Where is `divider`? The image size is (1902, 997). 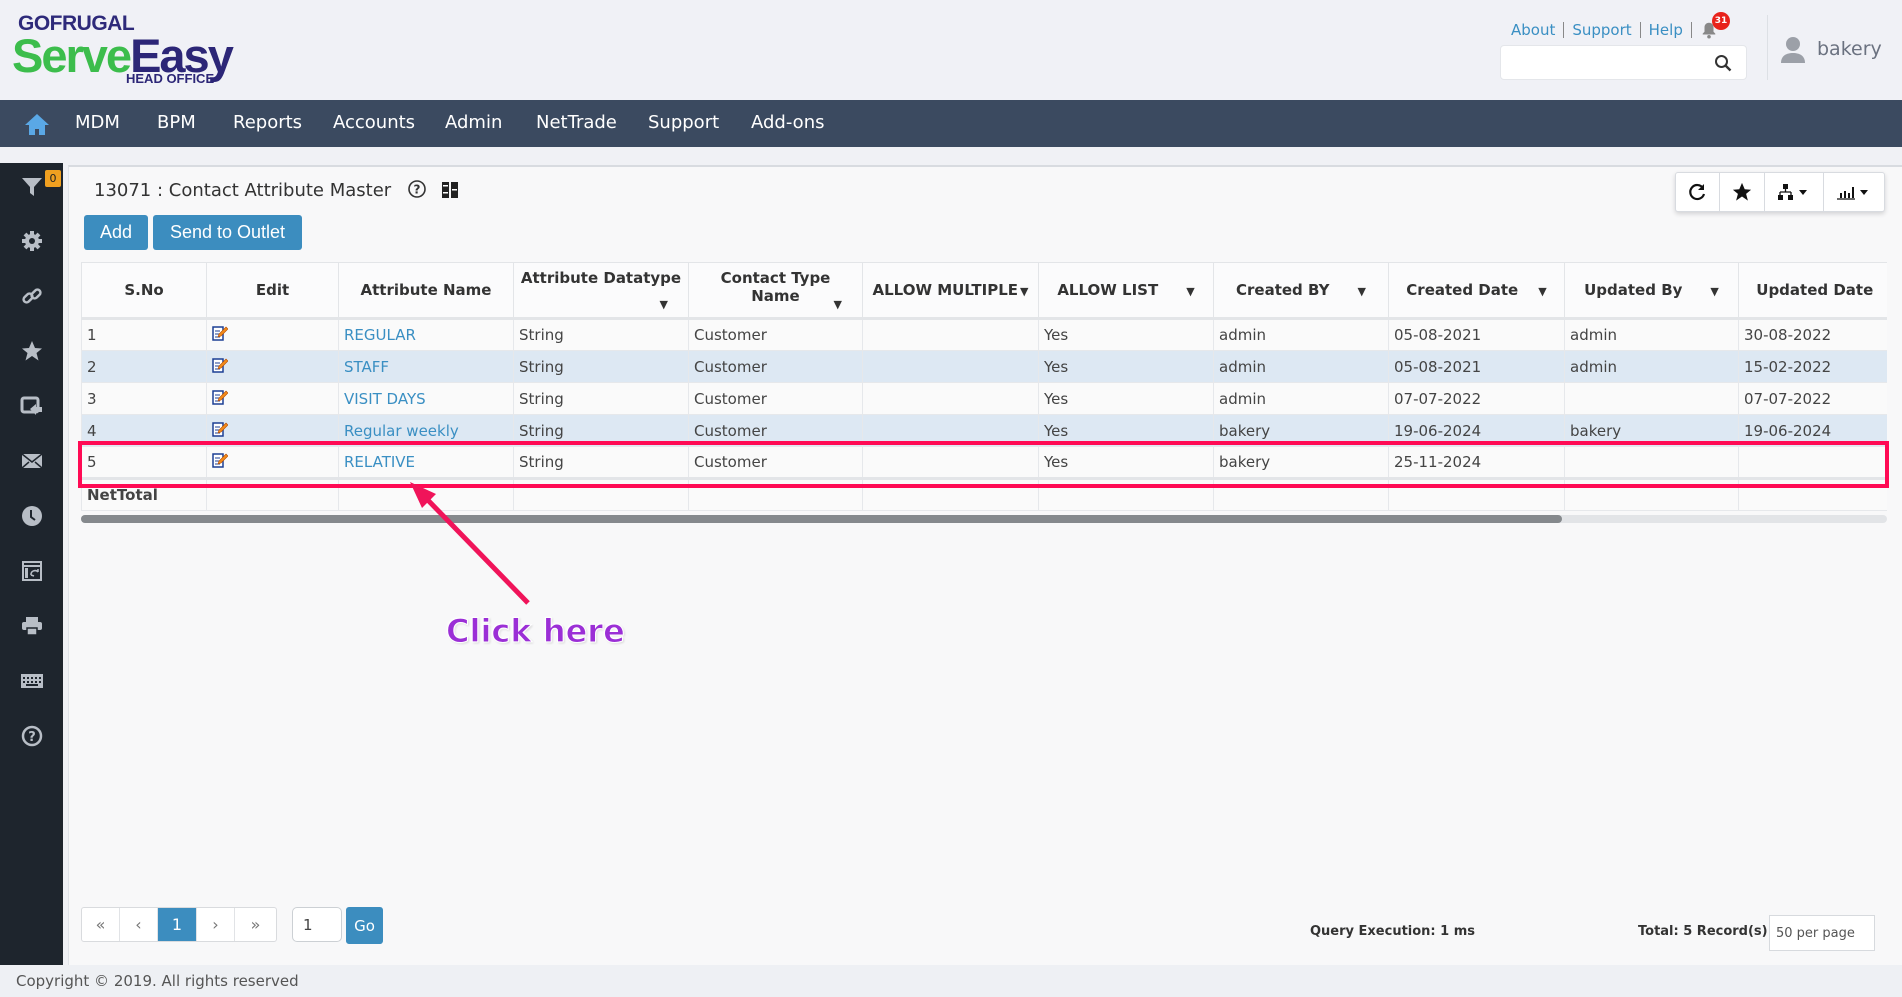
divider is located at coordinates (1767, 47).